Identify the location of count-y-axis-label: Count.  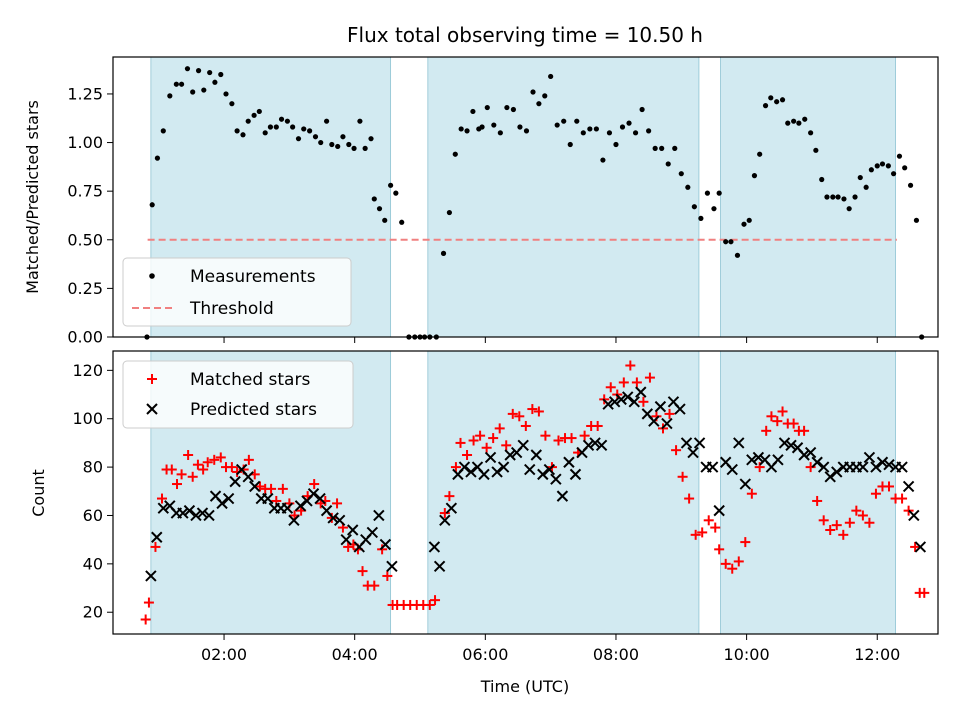
(38, 493).